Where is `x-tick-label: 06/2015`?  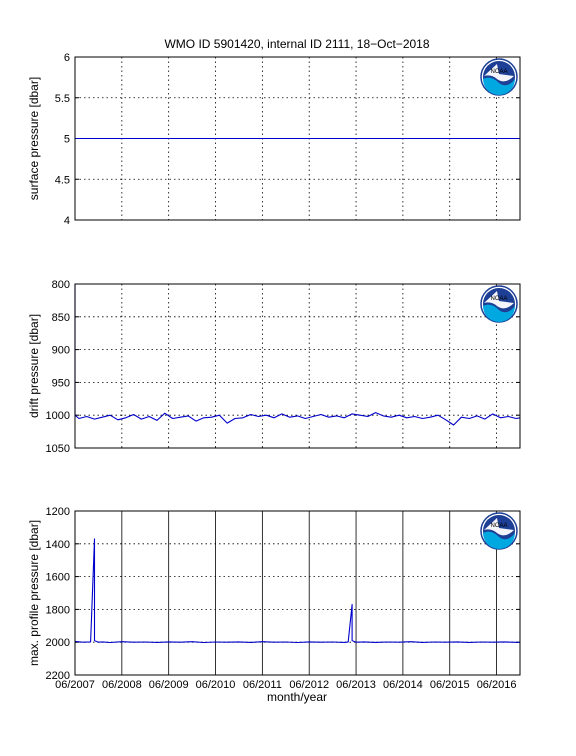
x-tick-label: 06/2015 is located at coordinates (450, 685).